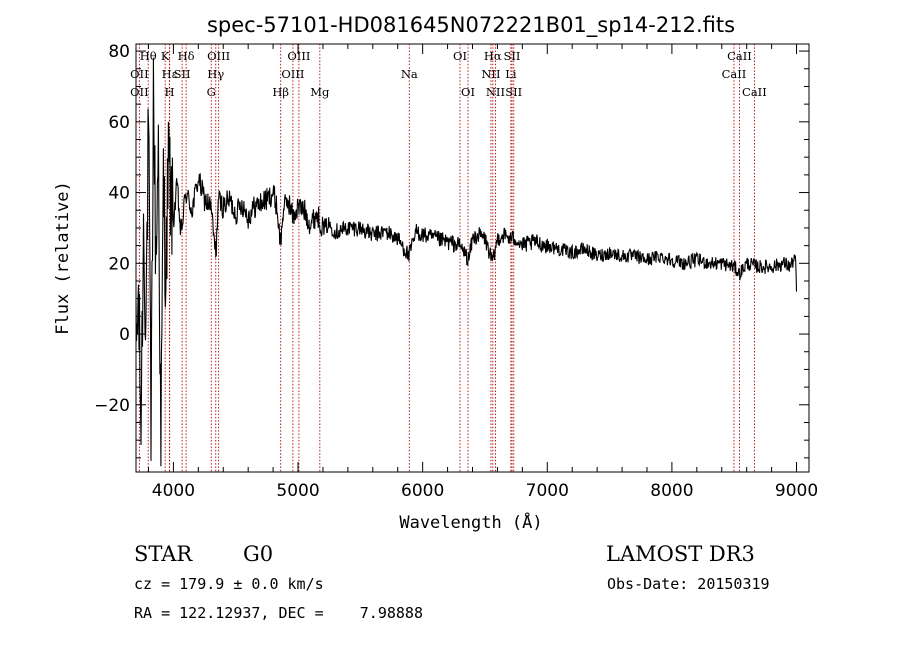 This screenshot has height=654, width=900. What do you see at coordinates (215, 74) in the screenshot?
I see `spectral-line-label: Hγ` at bounding box center [215, 74].